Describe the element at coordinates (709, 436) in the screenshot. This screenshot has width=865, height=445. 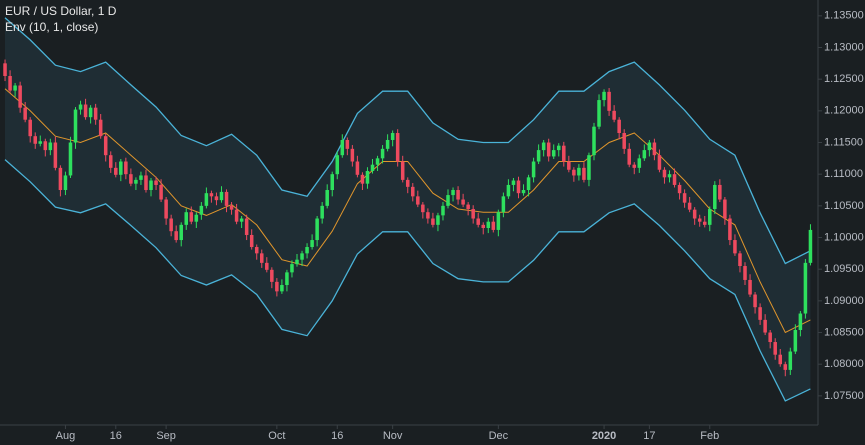
I see `x-tick-label: Feb` at that location.